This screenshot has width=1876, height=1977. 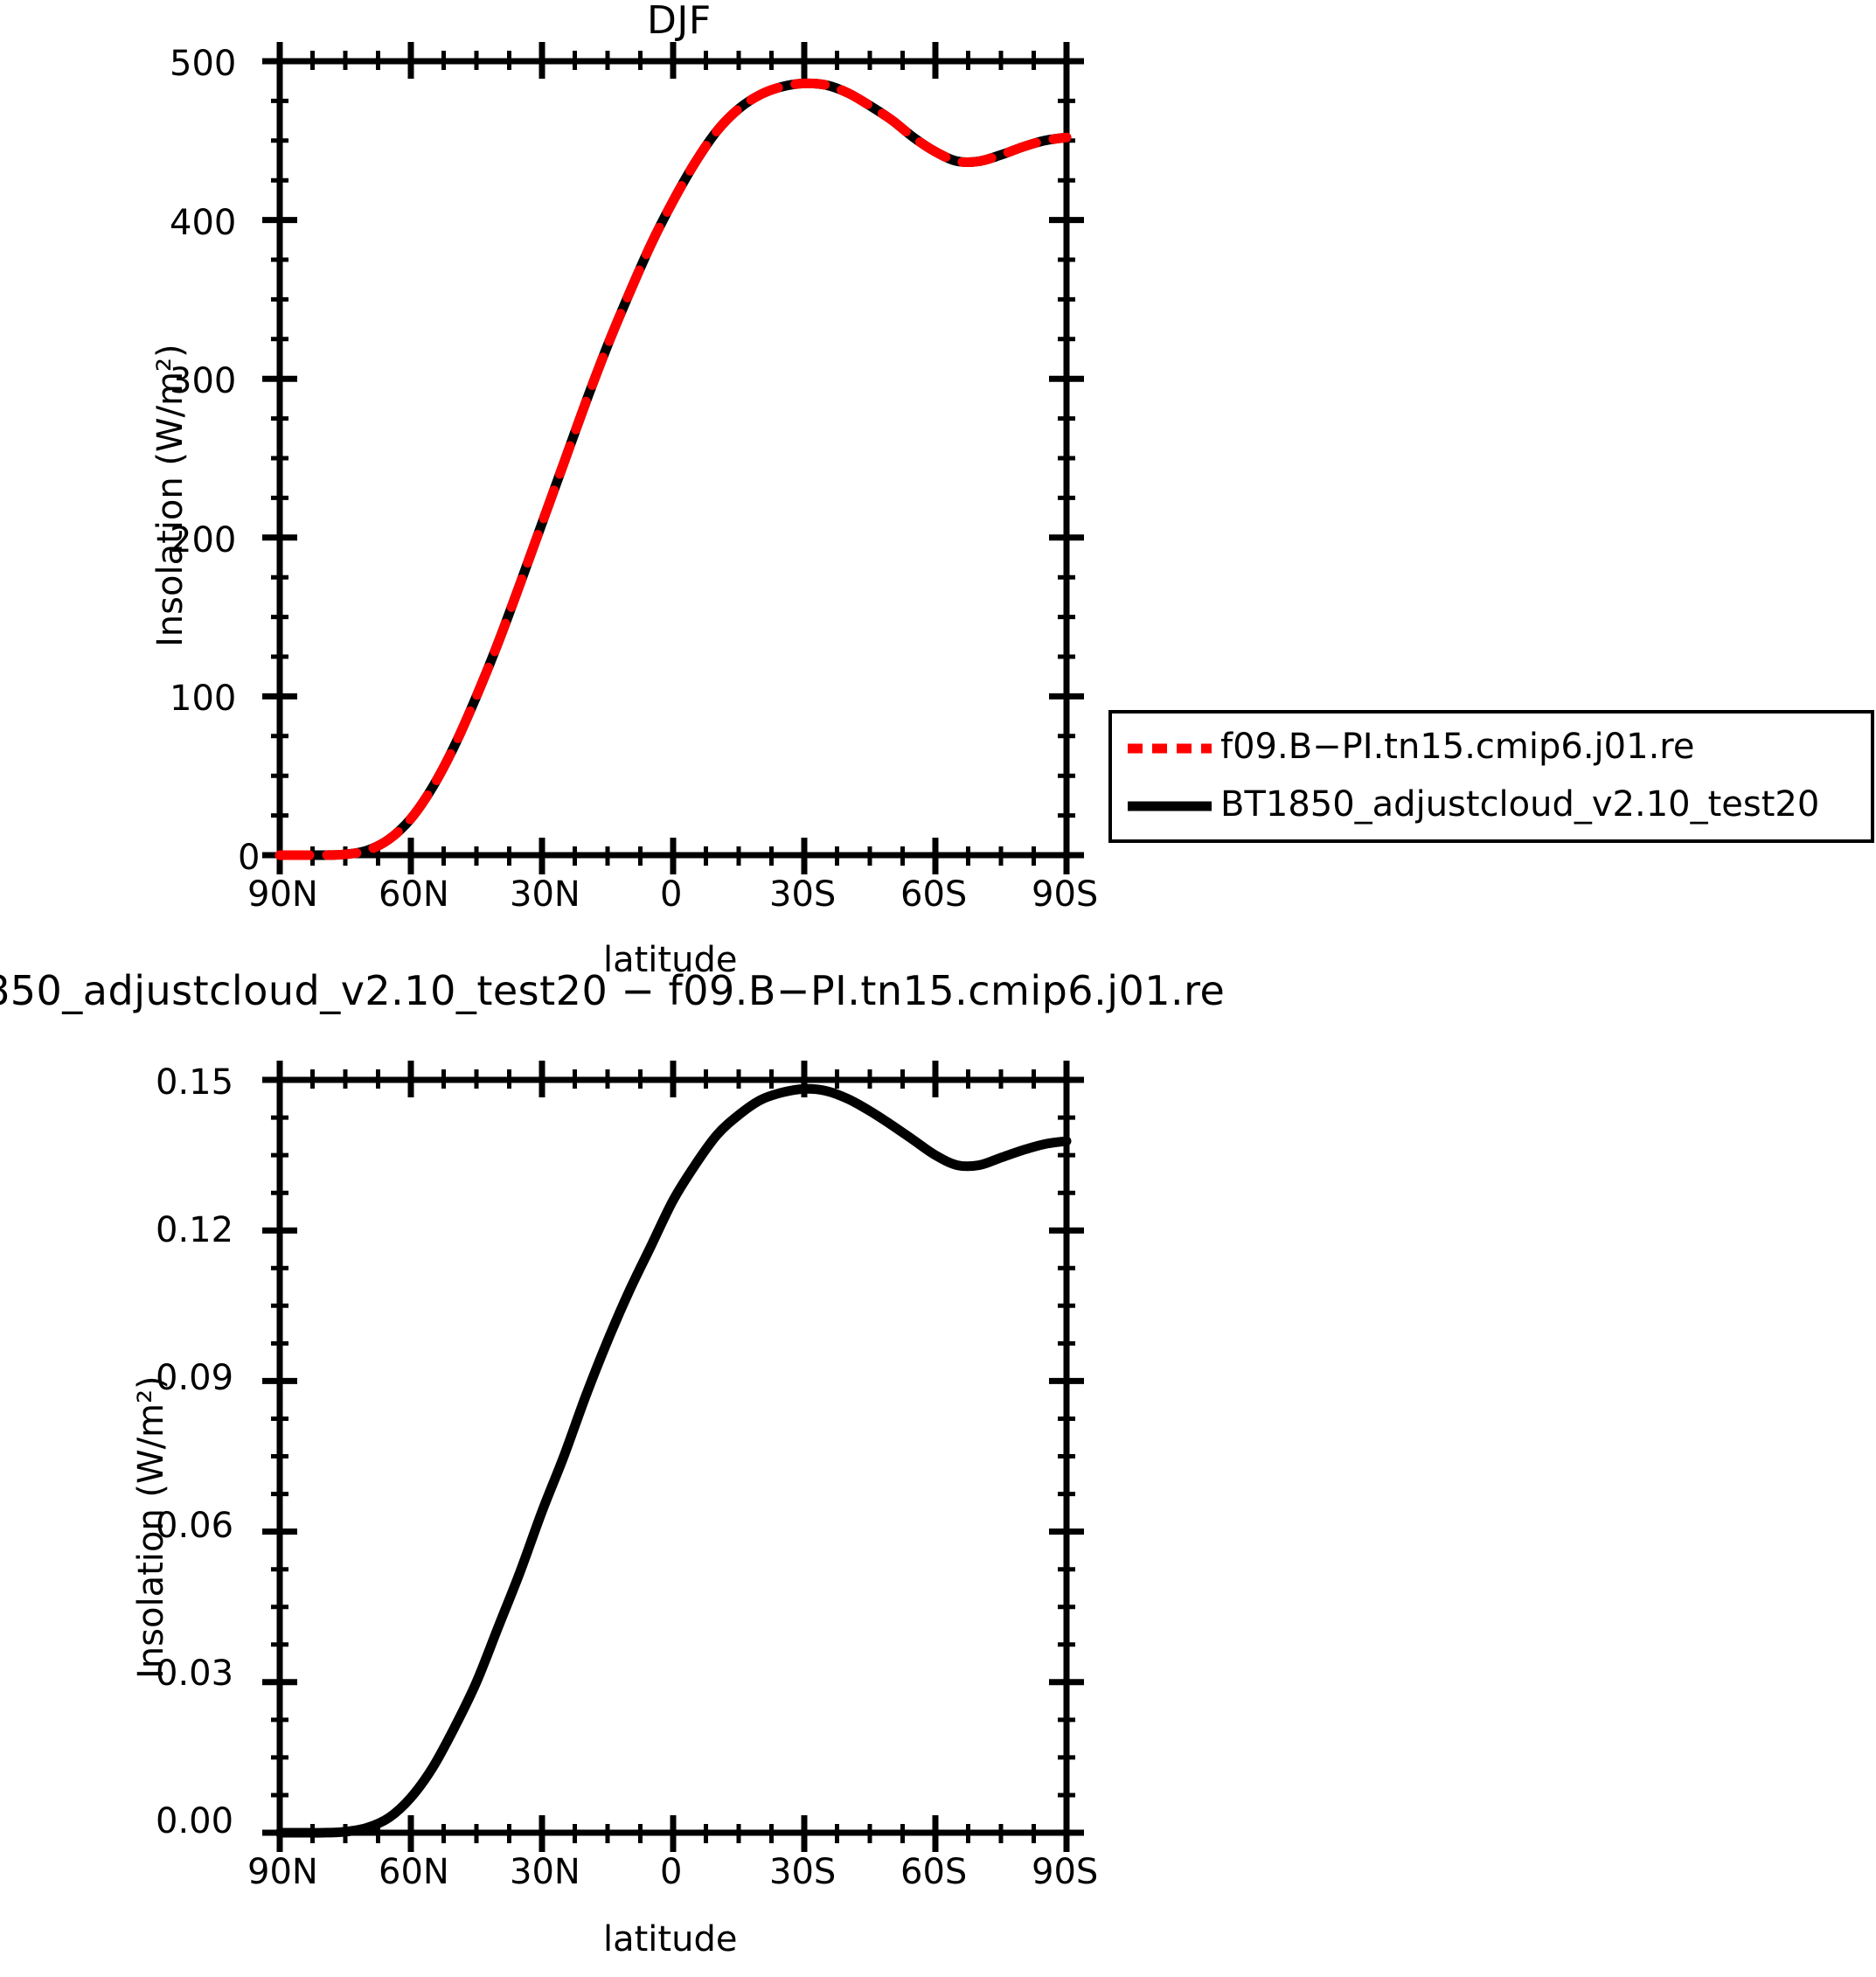 What do you see at coordinates (934, 894) in the screenshot?
I see `top-xtick-label-60s: 60S` at bounding box center [934, 894].